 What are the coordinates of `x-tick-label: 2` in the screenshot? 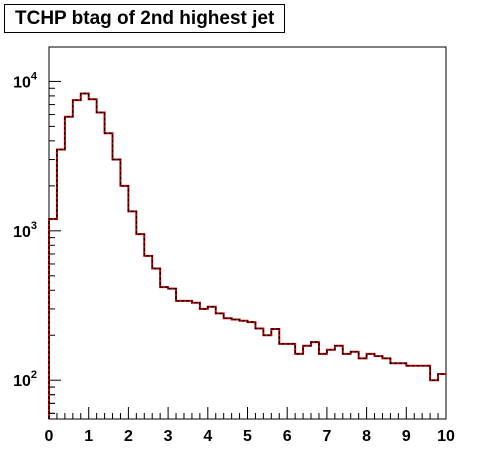 It's located at (128, 436).